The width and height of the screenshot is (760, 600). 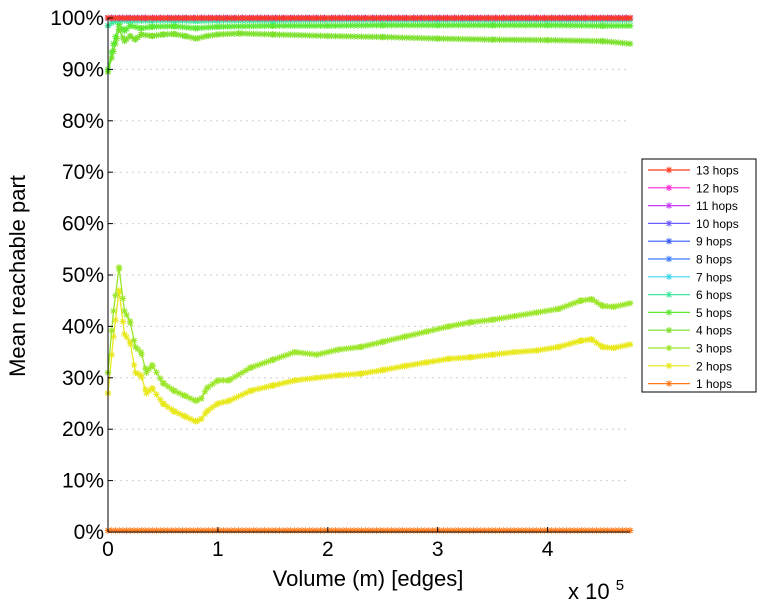 I want to click on legend-item-10-hops: 10 hops, so click(x=693, y=224).